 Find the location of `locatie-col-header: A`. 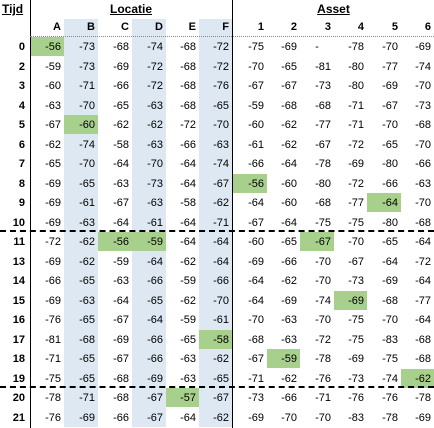

locatie-col-header: A is located at coordinates (57, 27).